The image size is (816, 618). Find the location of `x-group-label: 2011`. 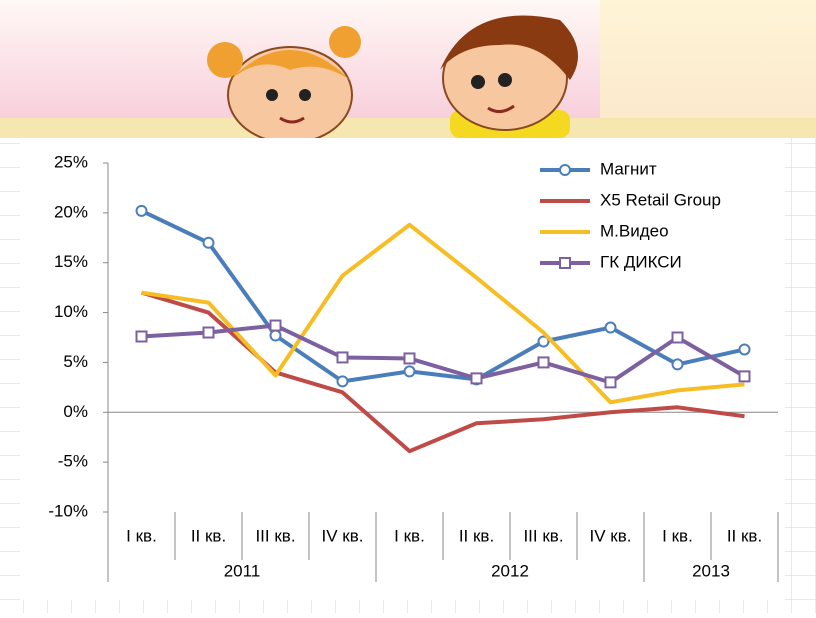

x-group-label: 2011 is located at coordinates (242, 570).